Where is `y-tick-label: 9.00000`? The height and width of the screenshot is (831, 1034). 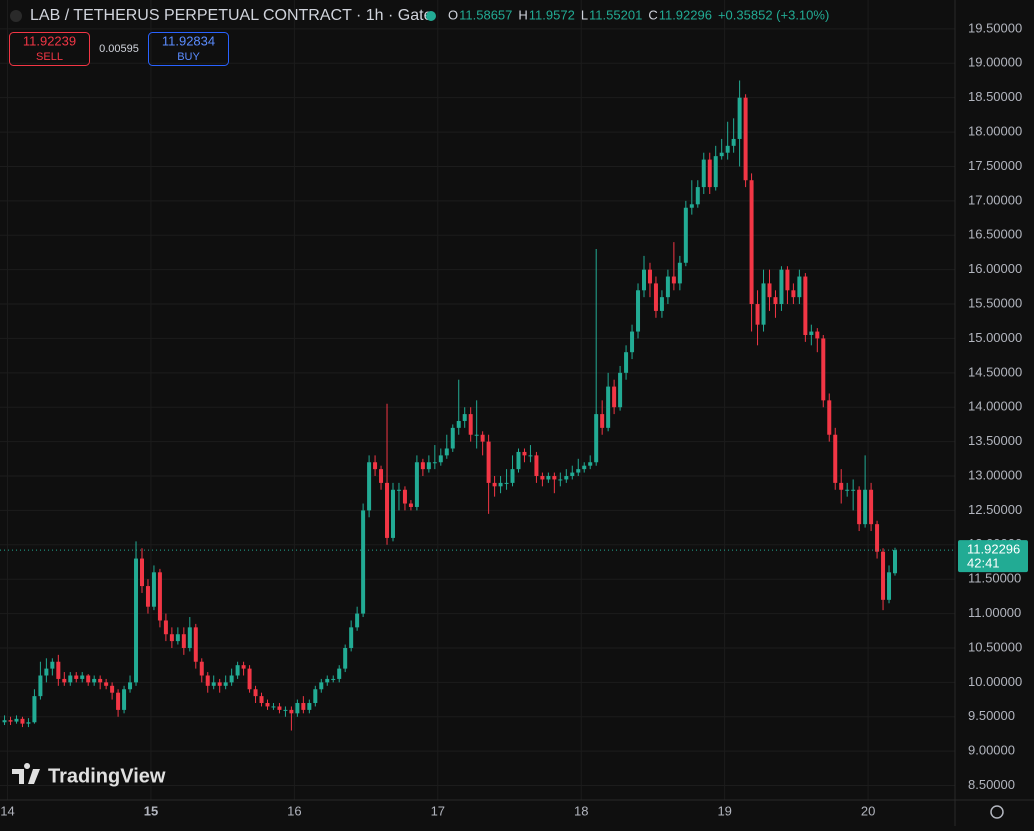 y-tick-label: 9.00000 is located at coordinates (991, 750).